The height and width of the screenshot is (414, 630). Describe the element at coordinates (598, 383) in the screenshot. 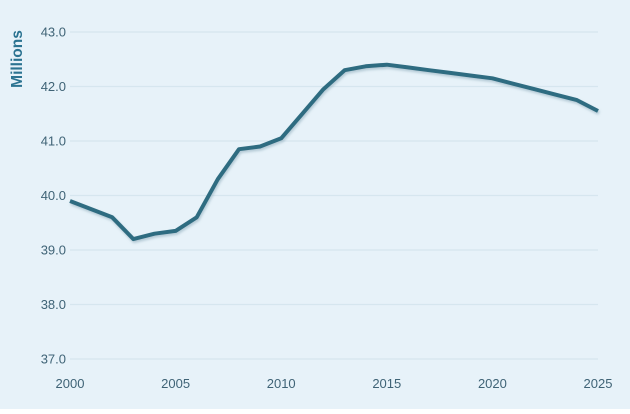

I see `x-tick-label: 2025` at that location.